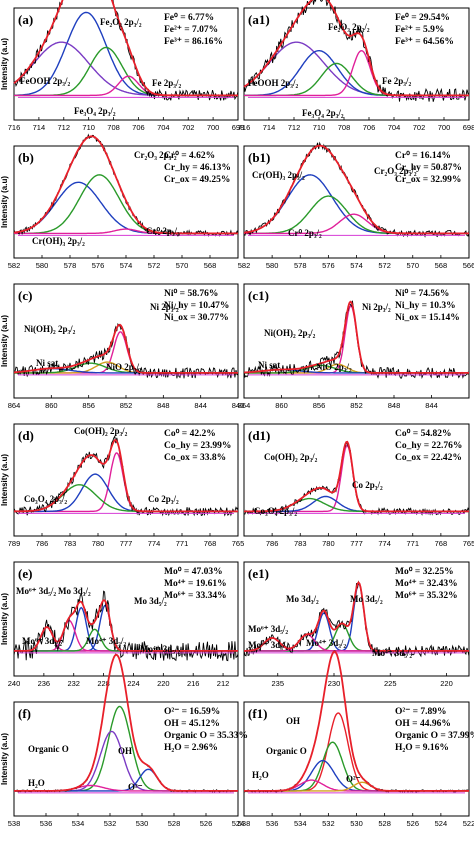  What do you see at coordinates (88, 405) in the screenshot?
I see `x-tick-label: 856` at bounding box center [88, 405].